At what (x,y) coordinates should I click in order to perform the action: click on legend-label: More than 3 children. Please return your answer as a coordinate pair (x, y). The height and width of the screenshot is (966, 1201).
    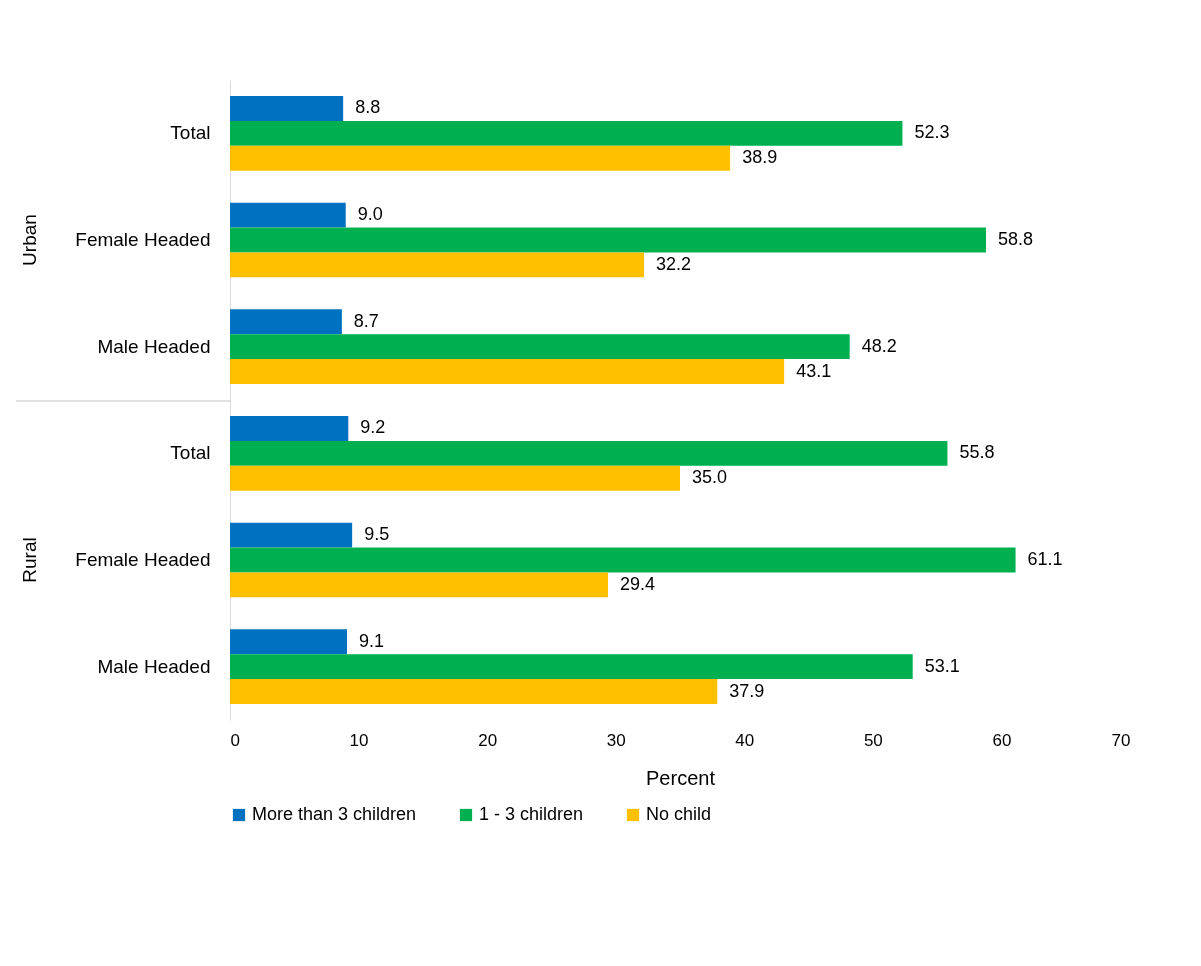
    Looking at the image, I should click on (334, 814).